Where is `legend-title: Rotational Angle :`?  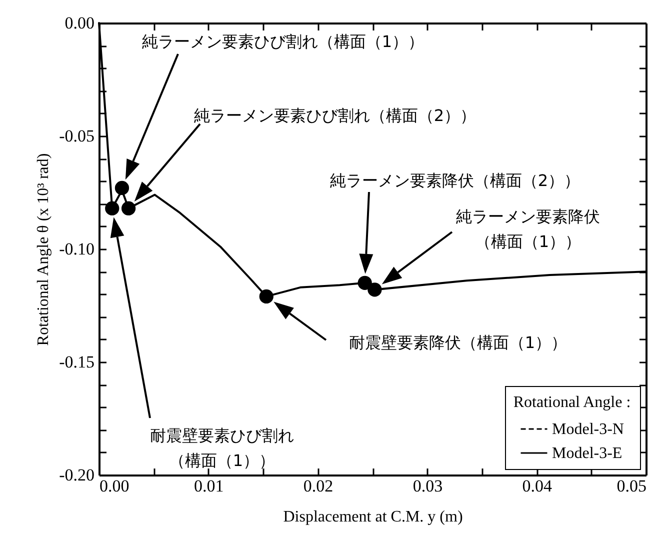
legend-title: Rotational Angle : is located at coordinates (572, 402).